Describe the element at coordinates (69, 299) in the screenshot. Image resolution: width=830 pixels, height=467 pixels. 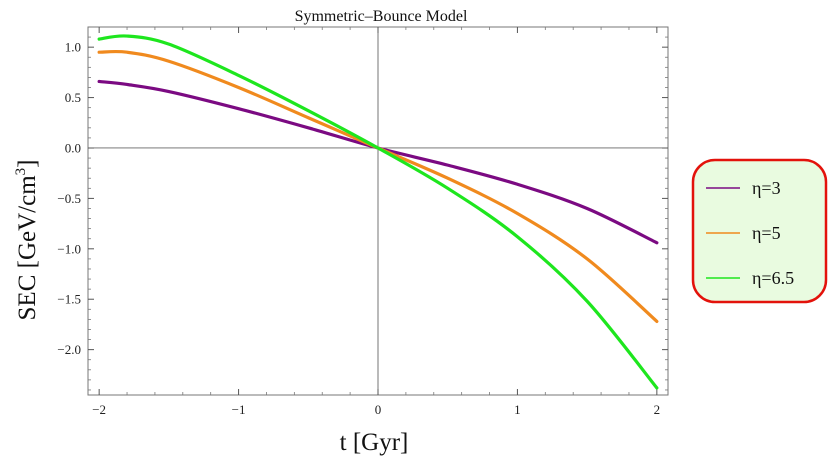
I see `y-tick-label: −1.5` at that location.